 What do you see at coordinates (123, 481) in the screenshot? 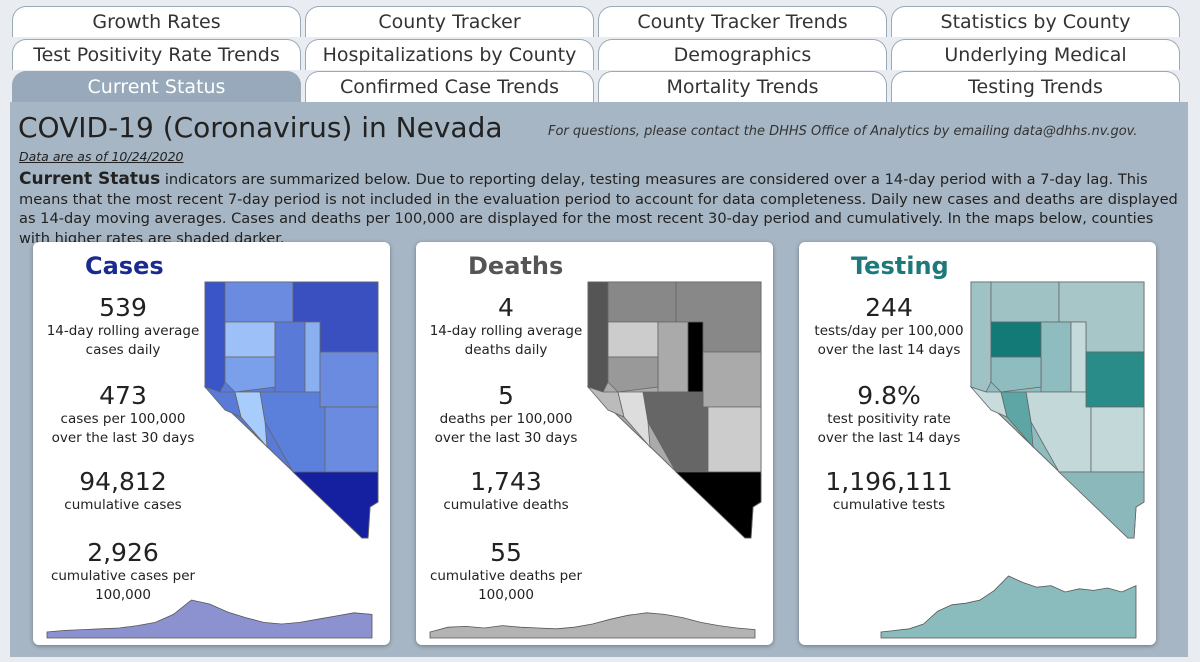
I see `metric-value: 94,812` at bounding box center [123, 481].